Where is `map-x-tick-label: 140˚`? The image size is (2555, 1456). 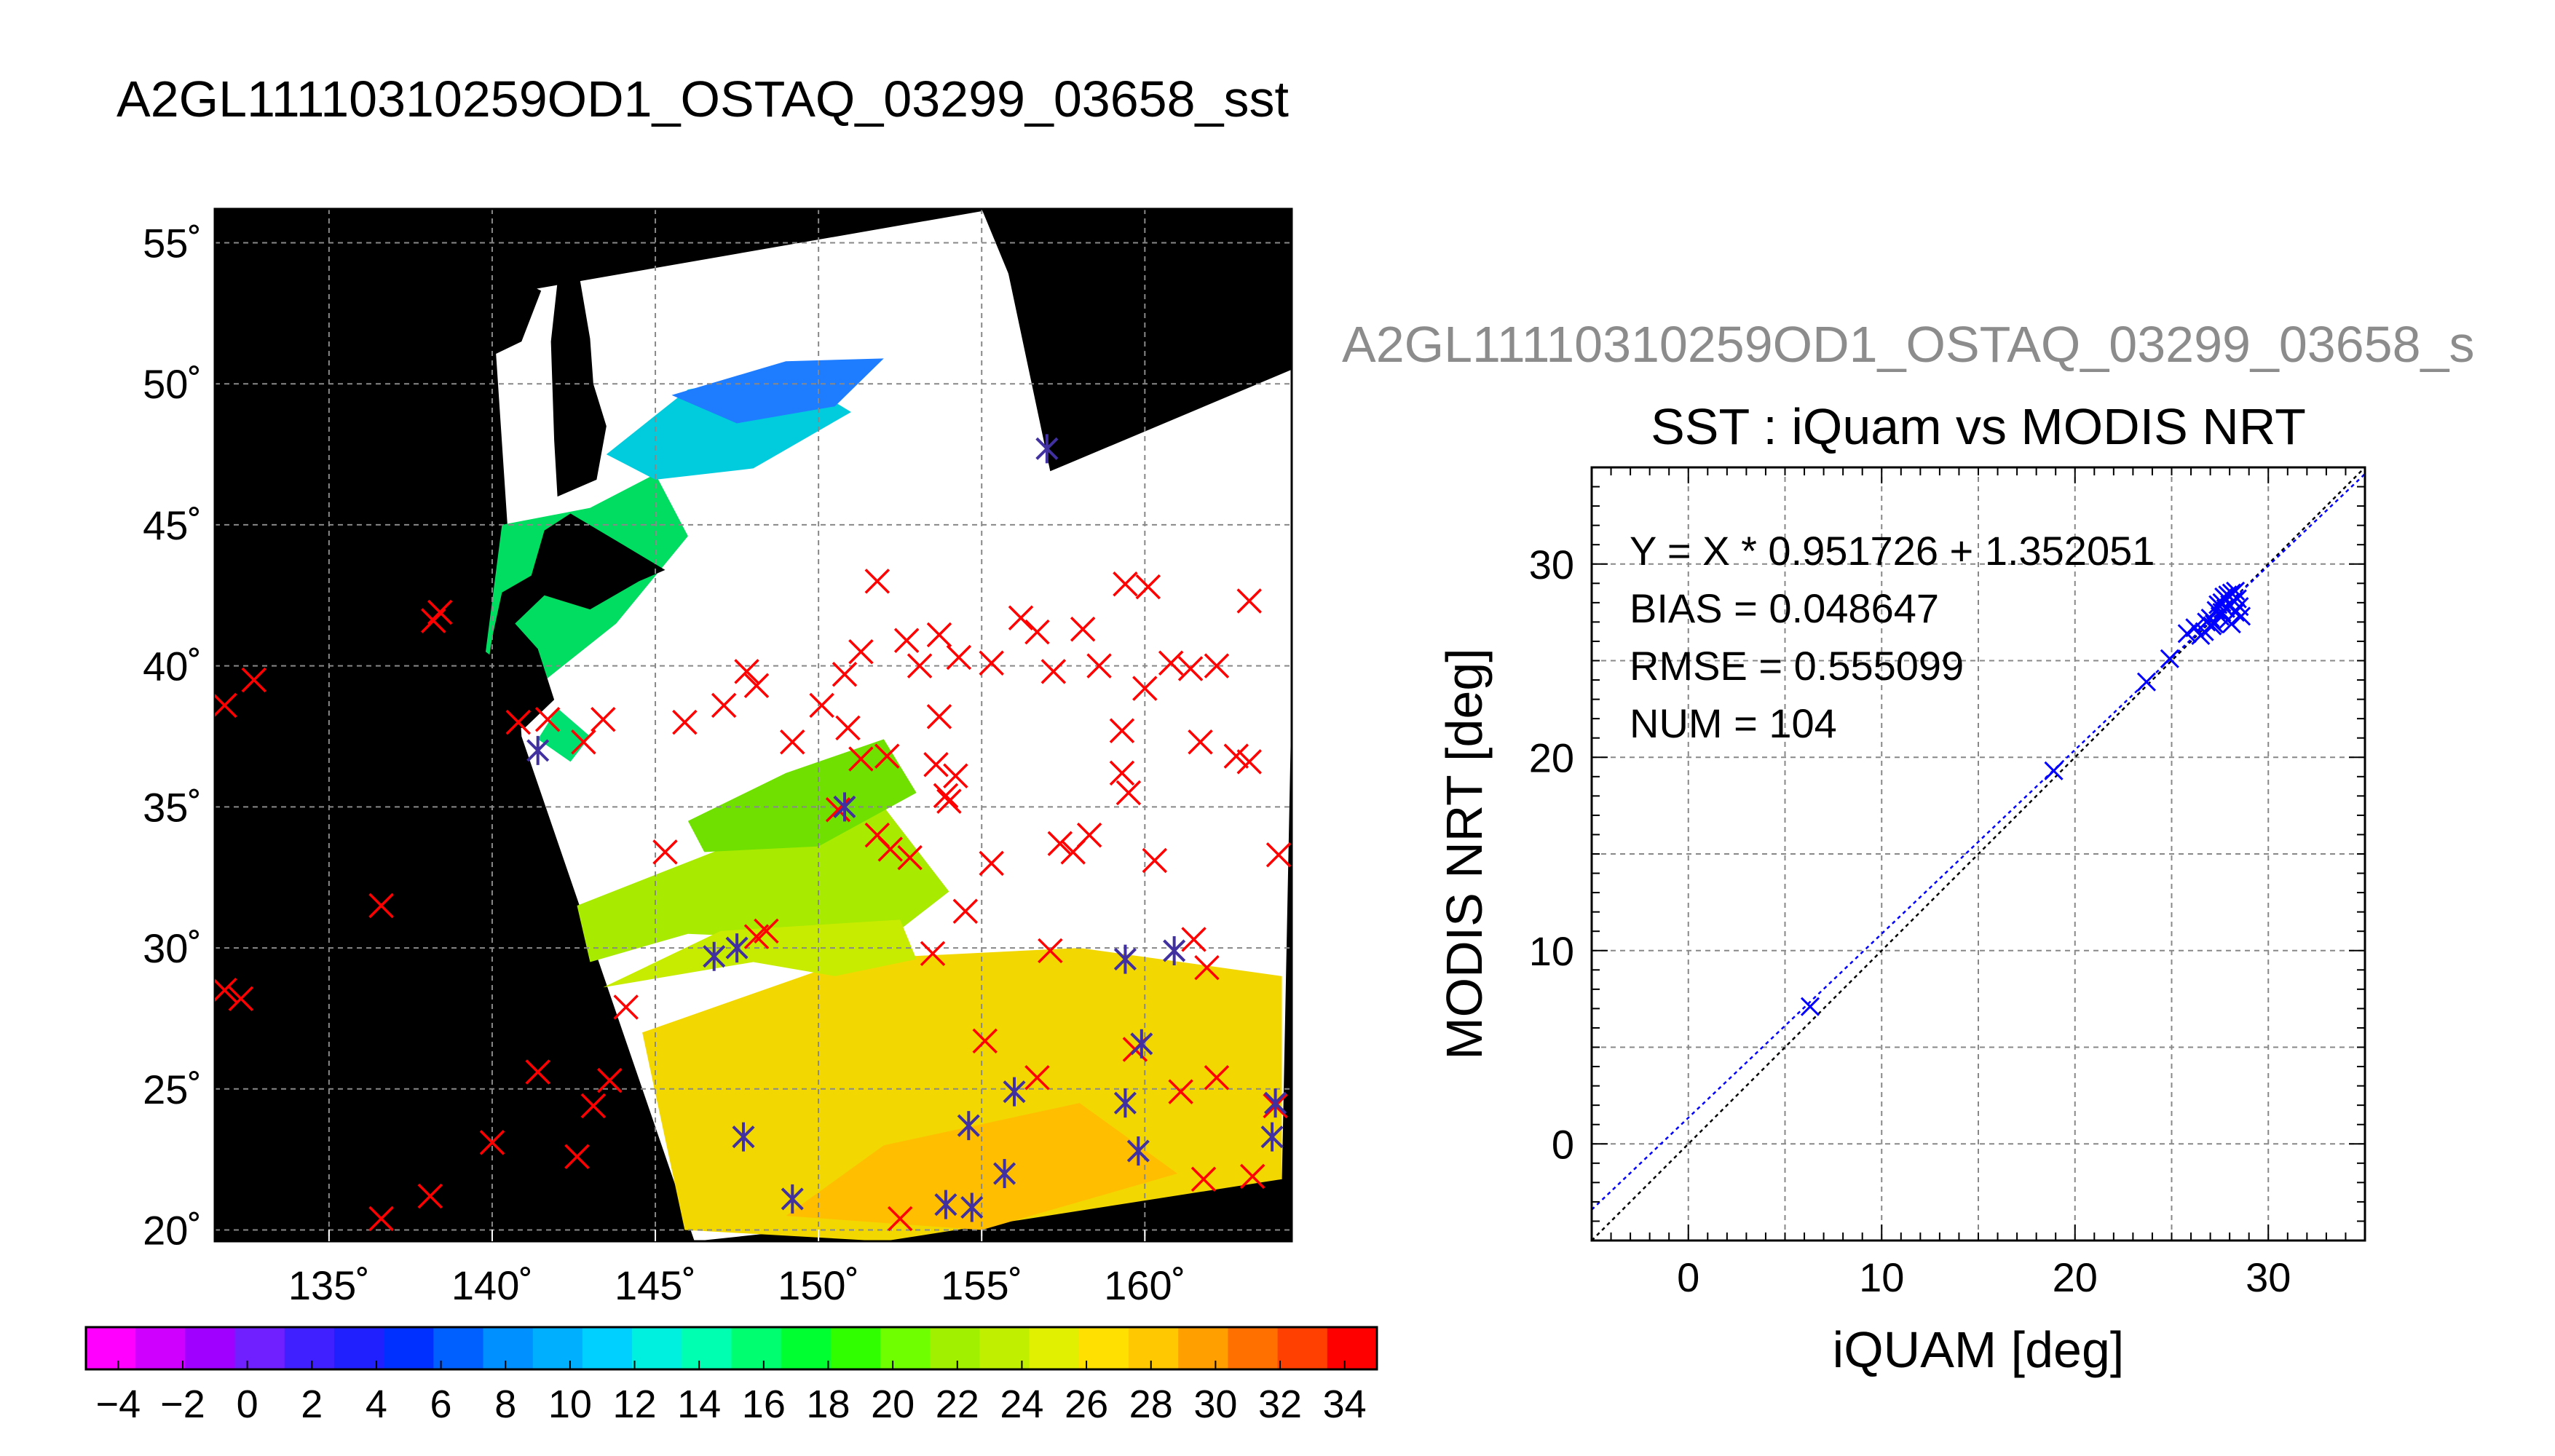 map-x-tick-label: 140˚ is located at coordinates (492, 1285).